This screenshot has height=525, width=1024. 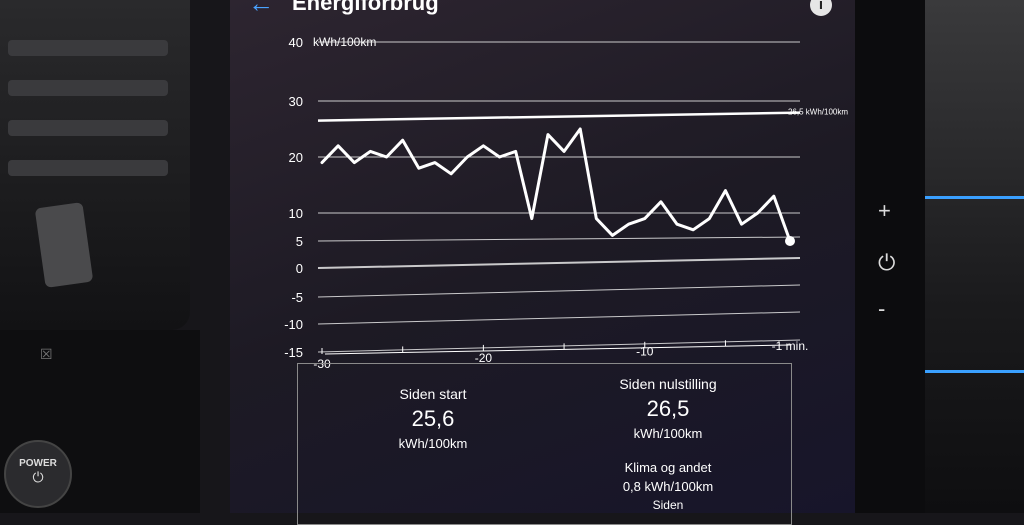 I want to click on climate-stat: Klima og andet 0,8 kWh/100km Siden, so click(x=668, y=486).